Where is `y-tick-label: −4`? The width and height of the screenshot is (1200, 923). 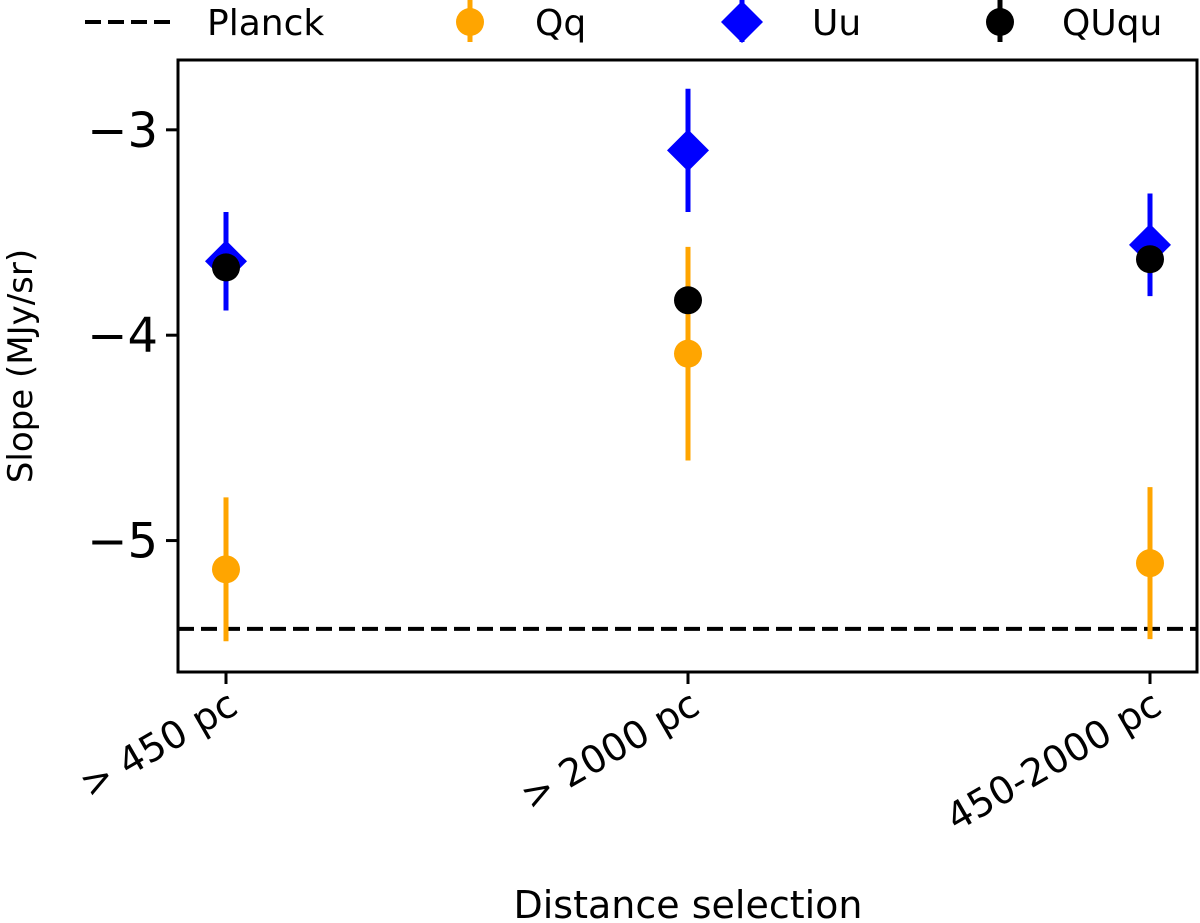
y-tick-label: −4 is located at coordinates (122, 336).